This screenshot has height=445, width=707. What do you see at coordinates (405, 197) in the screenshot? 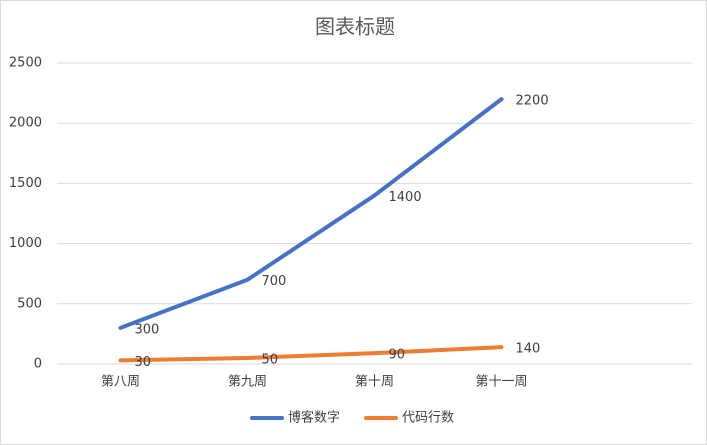
I see `data-label: 1400` at bounding box center [405, 197].